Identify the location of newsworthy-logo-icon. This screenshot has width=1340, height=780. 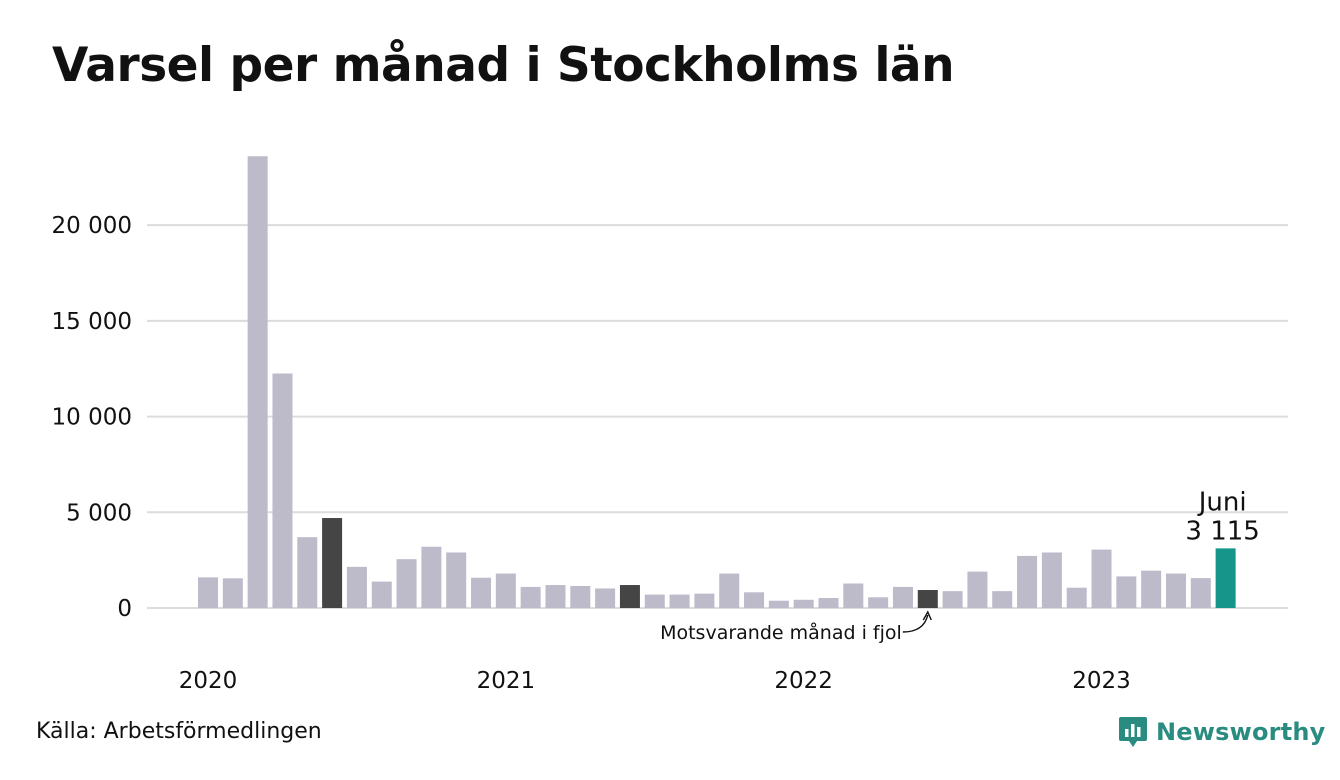
(1133, 732).